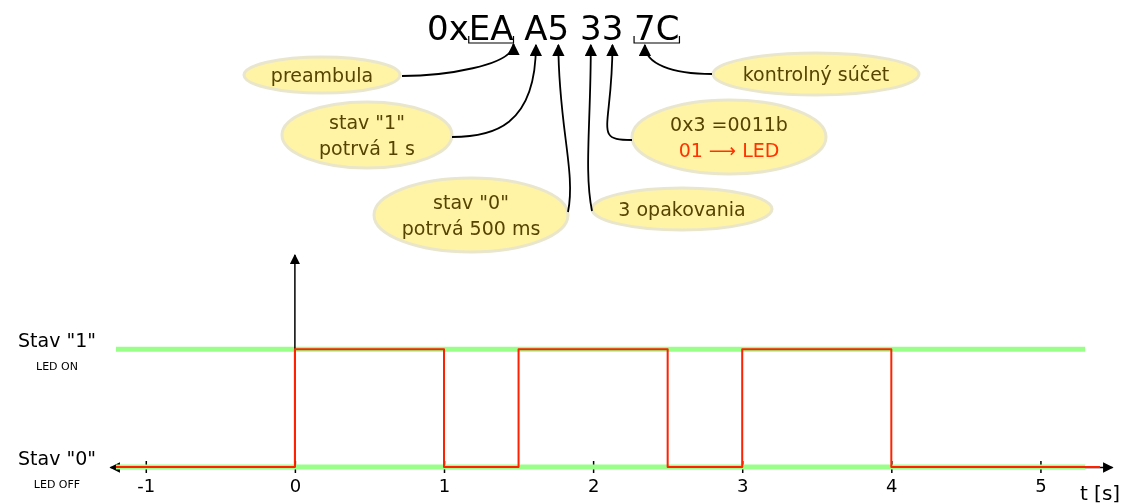 The width and height of the screenshot is (1128, 504). I want to click on x-tick-label: 4, so click(892, 486).